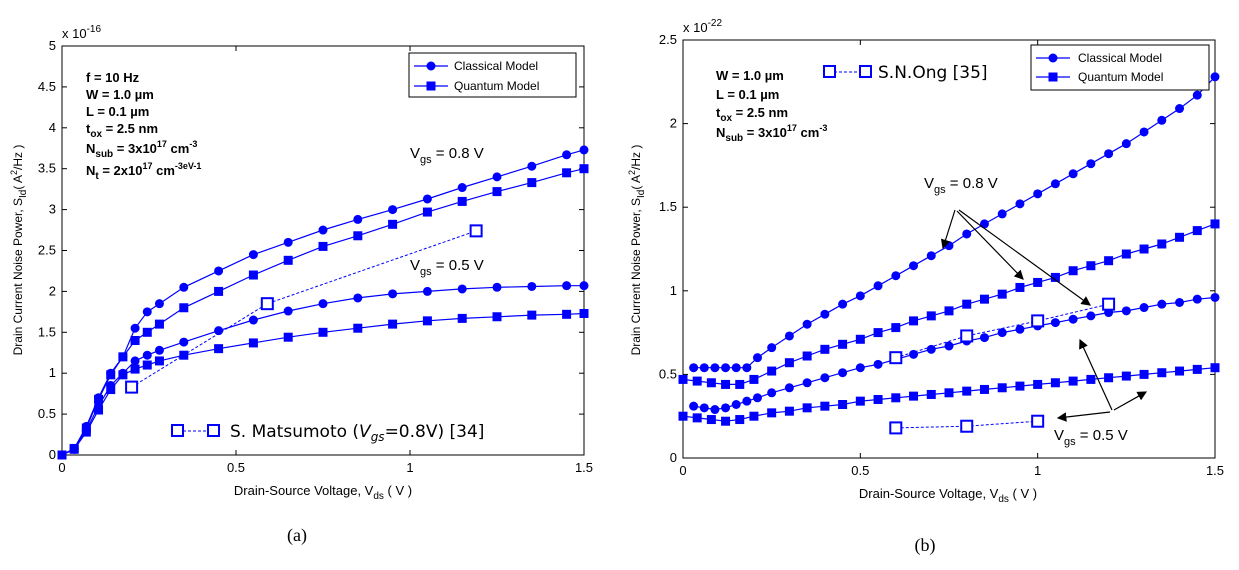  I want to click on y-axis-label-a-unit: ( A, so click(18, 182).